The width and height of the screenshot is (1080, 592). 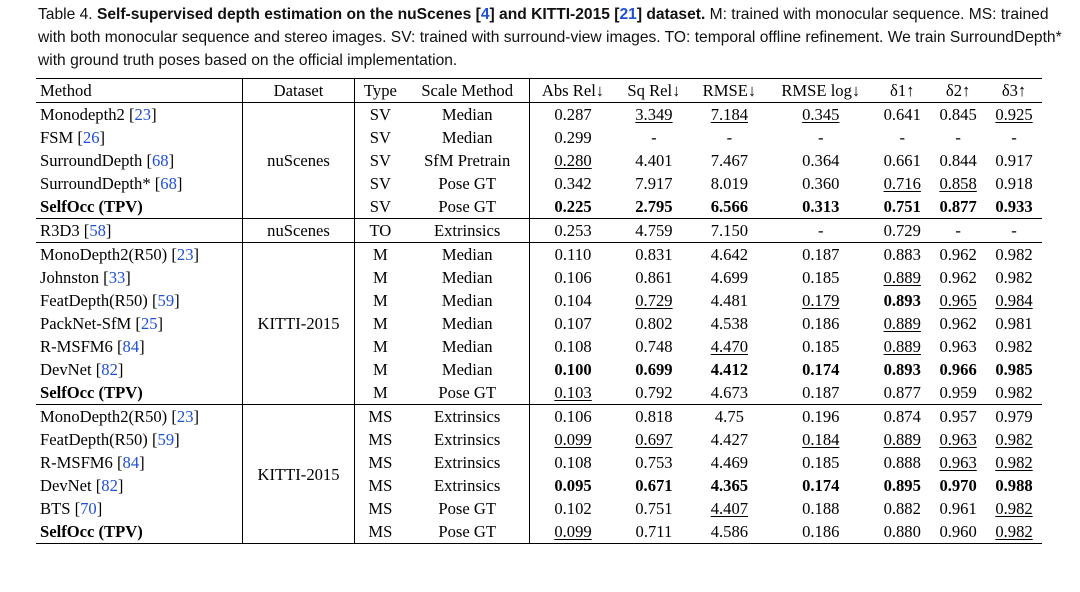 I want to click on metric-value: 0.095, so click(x=573, y=485).